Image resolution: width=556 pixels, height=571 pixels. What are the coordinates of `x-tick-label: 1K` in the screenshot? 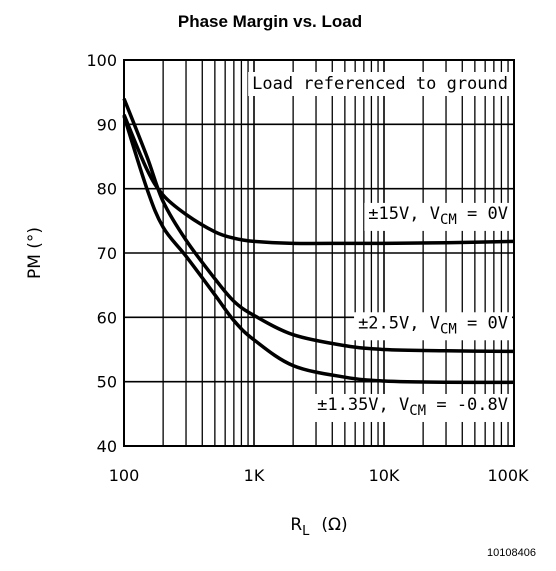 It's located at (254, 475).